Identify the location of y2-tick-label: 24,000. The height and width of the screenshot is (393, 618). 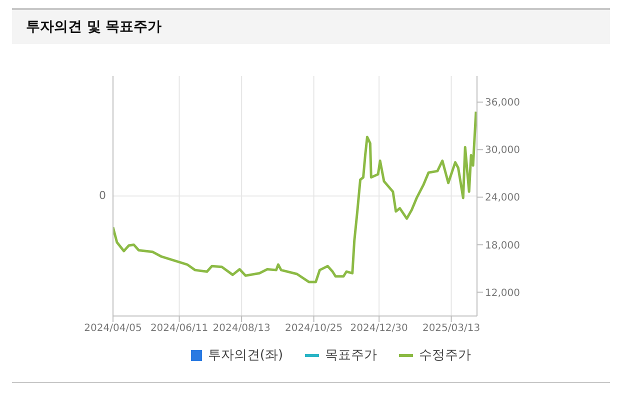
(502, 198).